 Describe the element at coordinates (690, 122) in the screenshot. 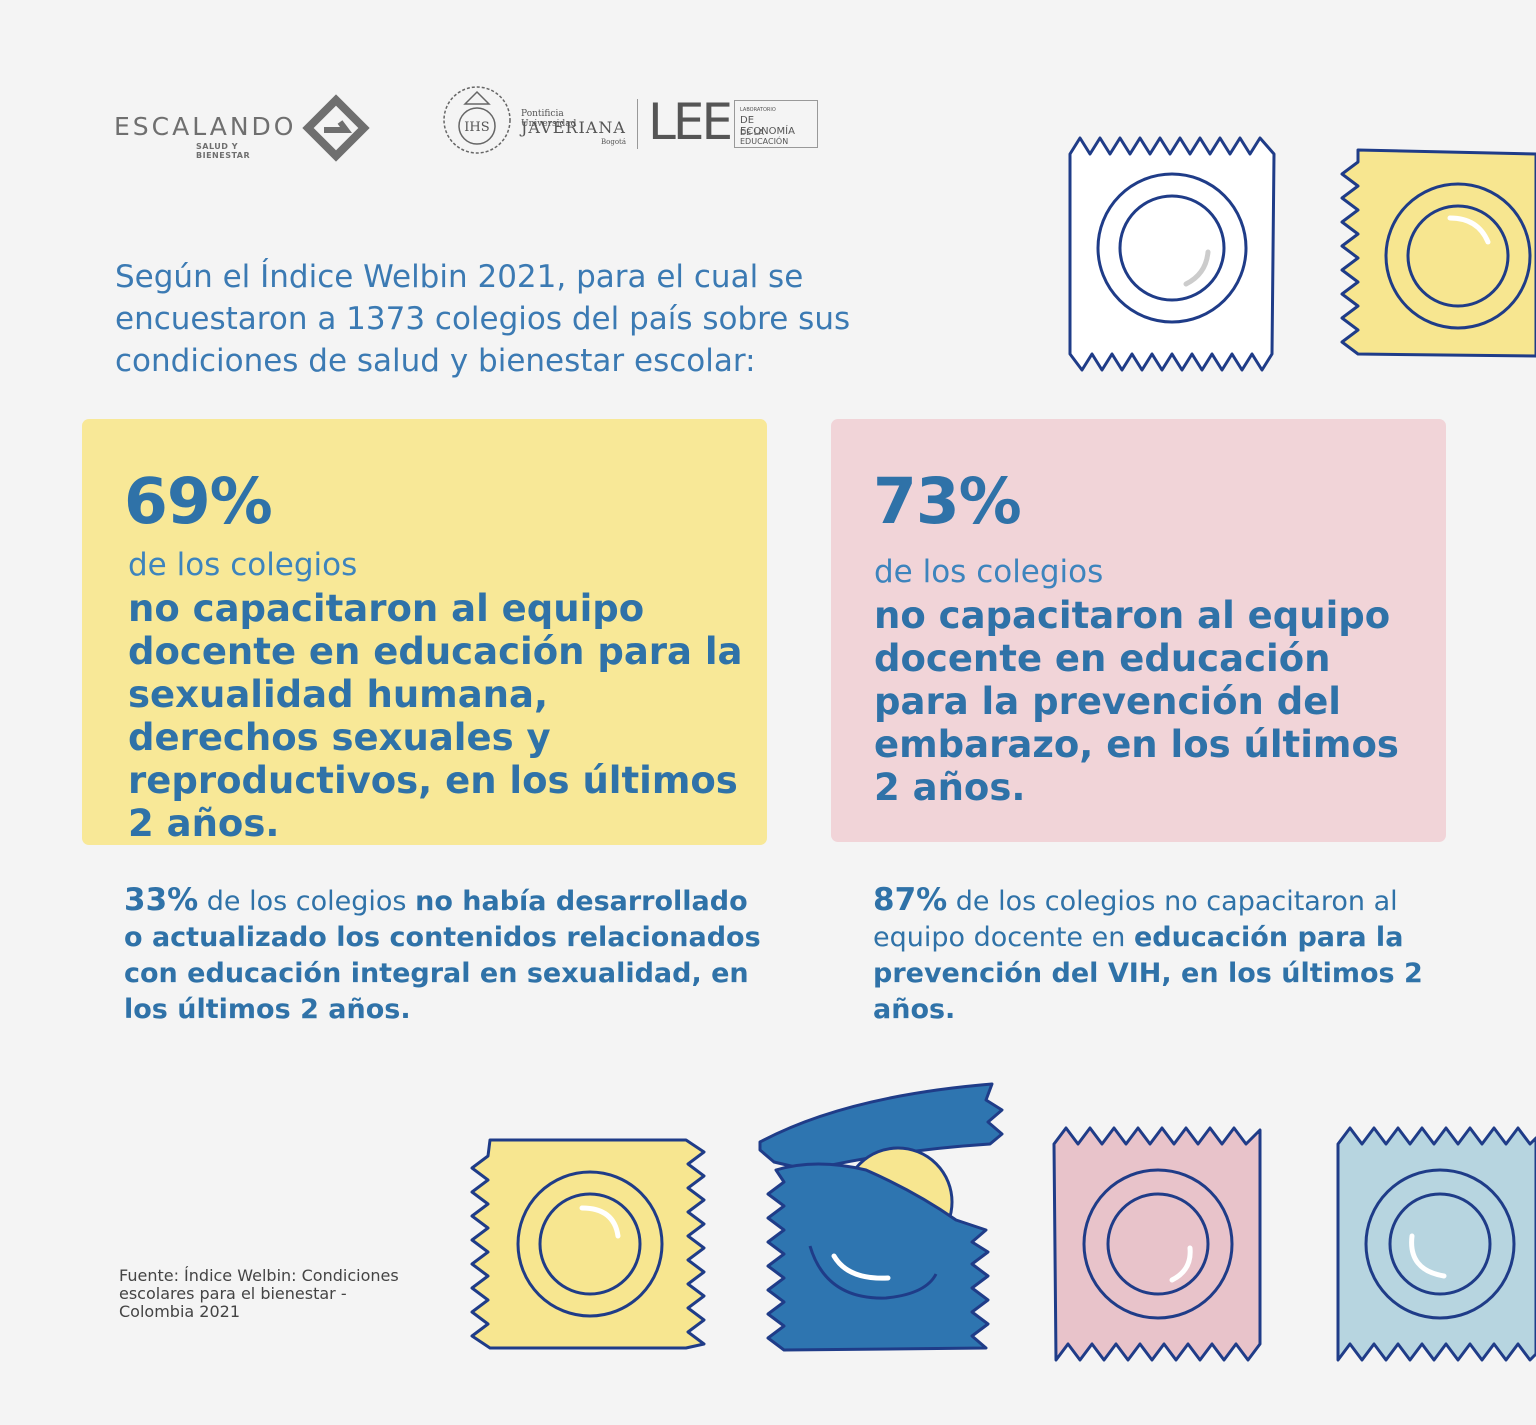

I see `lee-wordmark: LEE` at that location.